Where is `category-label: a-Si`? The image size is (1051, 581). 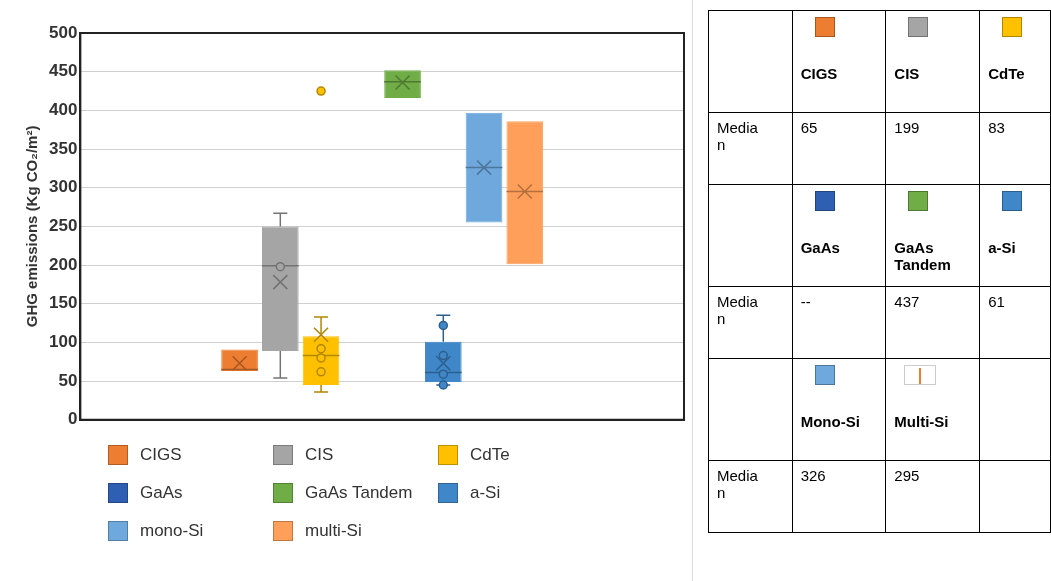
category-label: a-Si is located at coordinates (1002, 247).